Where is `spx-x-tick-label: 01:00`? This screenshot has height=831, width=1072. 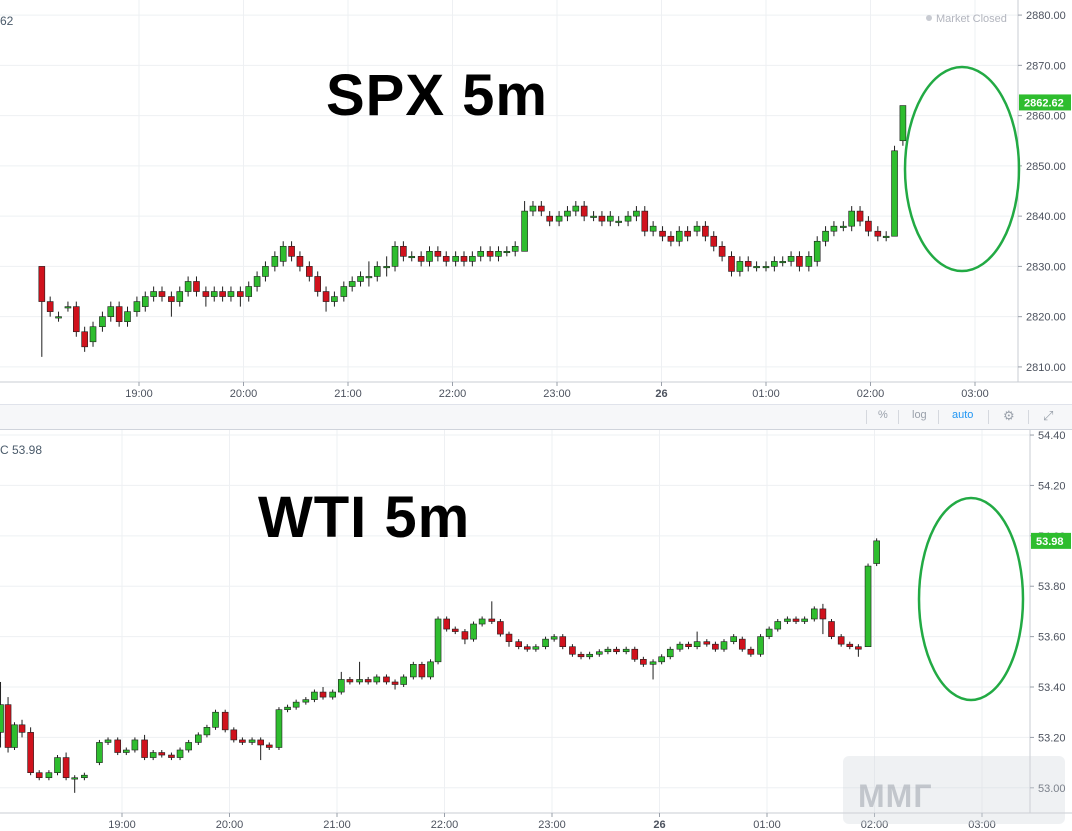 spx-x-tick-label: 01:00 is located at coordinates (766, 394).